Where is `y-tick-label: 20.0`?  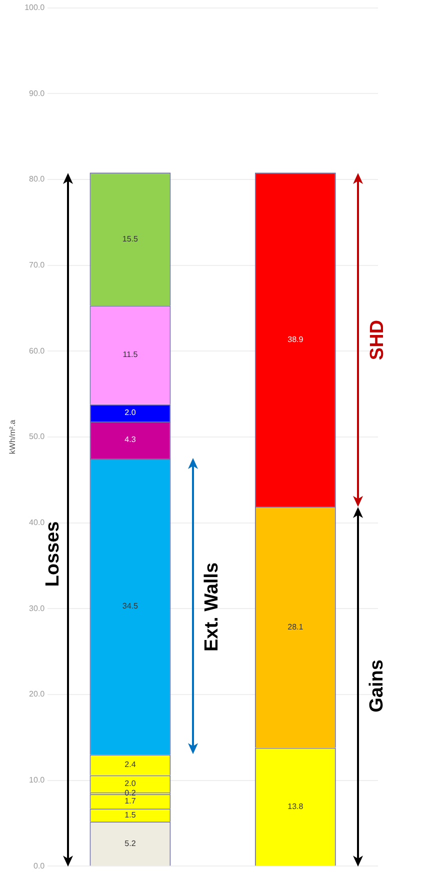
y-tick-label: 20.0 is located at coordinates (37, 694).